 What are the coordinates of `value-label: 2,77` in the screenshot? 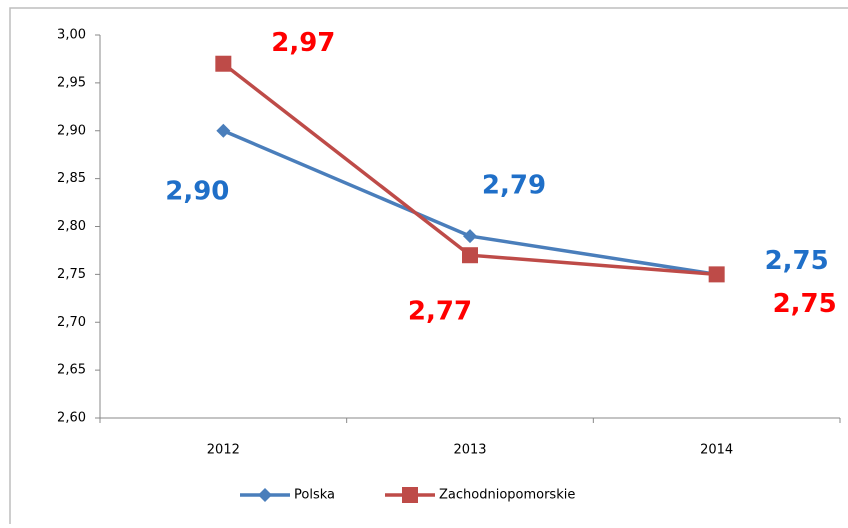 It's located at (440, 312).